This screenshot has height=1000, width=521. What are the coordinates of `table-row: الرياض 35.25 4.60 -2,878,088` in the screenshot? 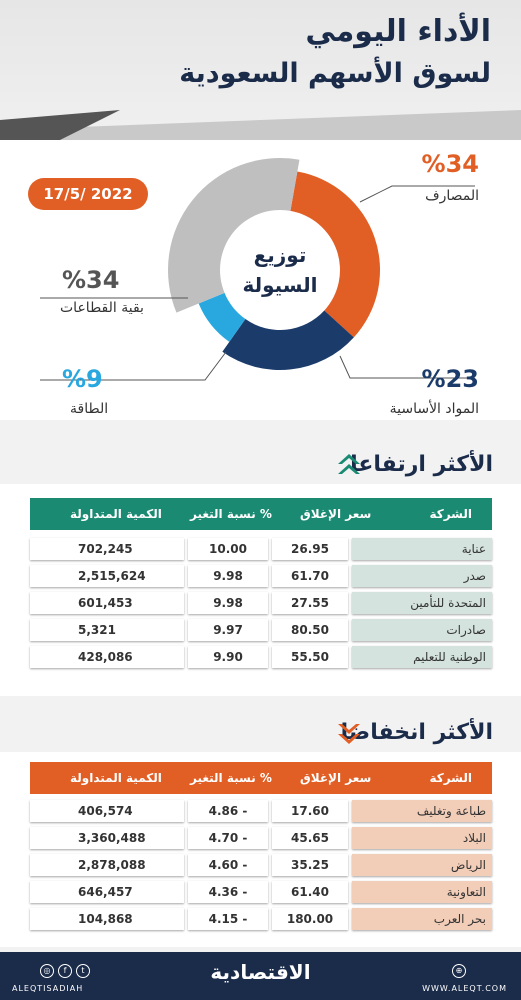 It's located at (261, 865).